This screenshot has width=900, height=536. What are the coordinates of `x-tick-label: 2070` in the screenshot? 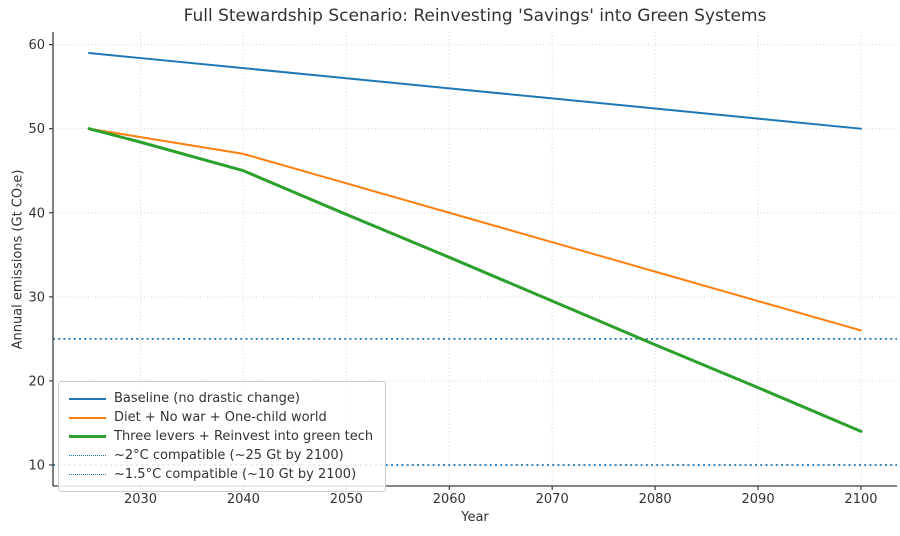 It's located at (552, 499).